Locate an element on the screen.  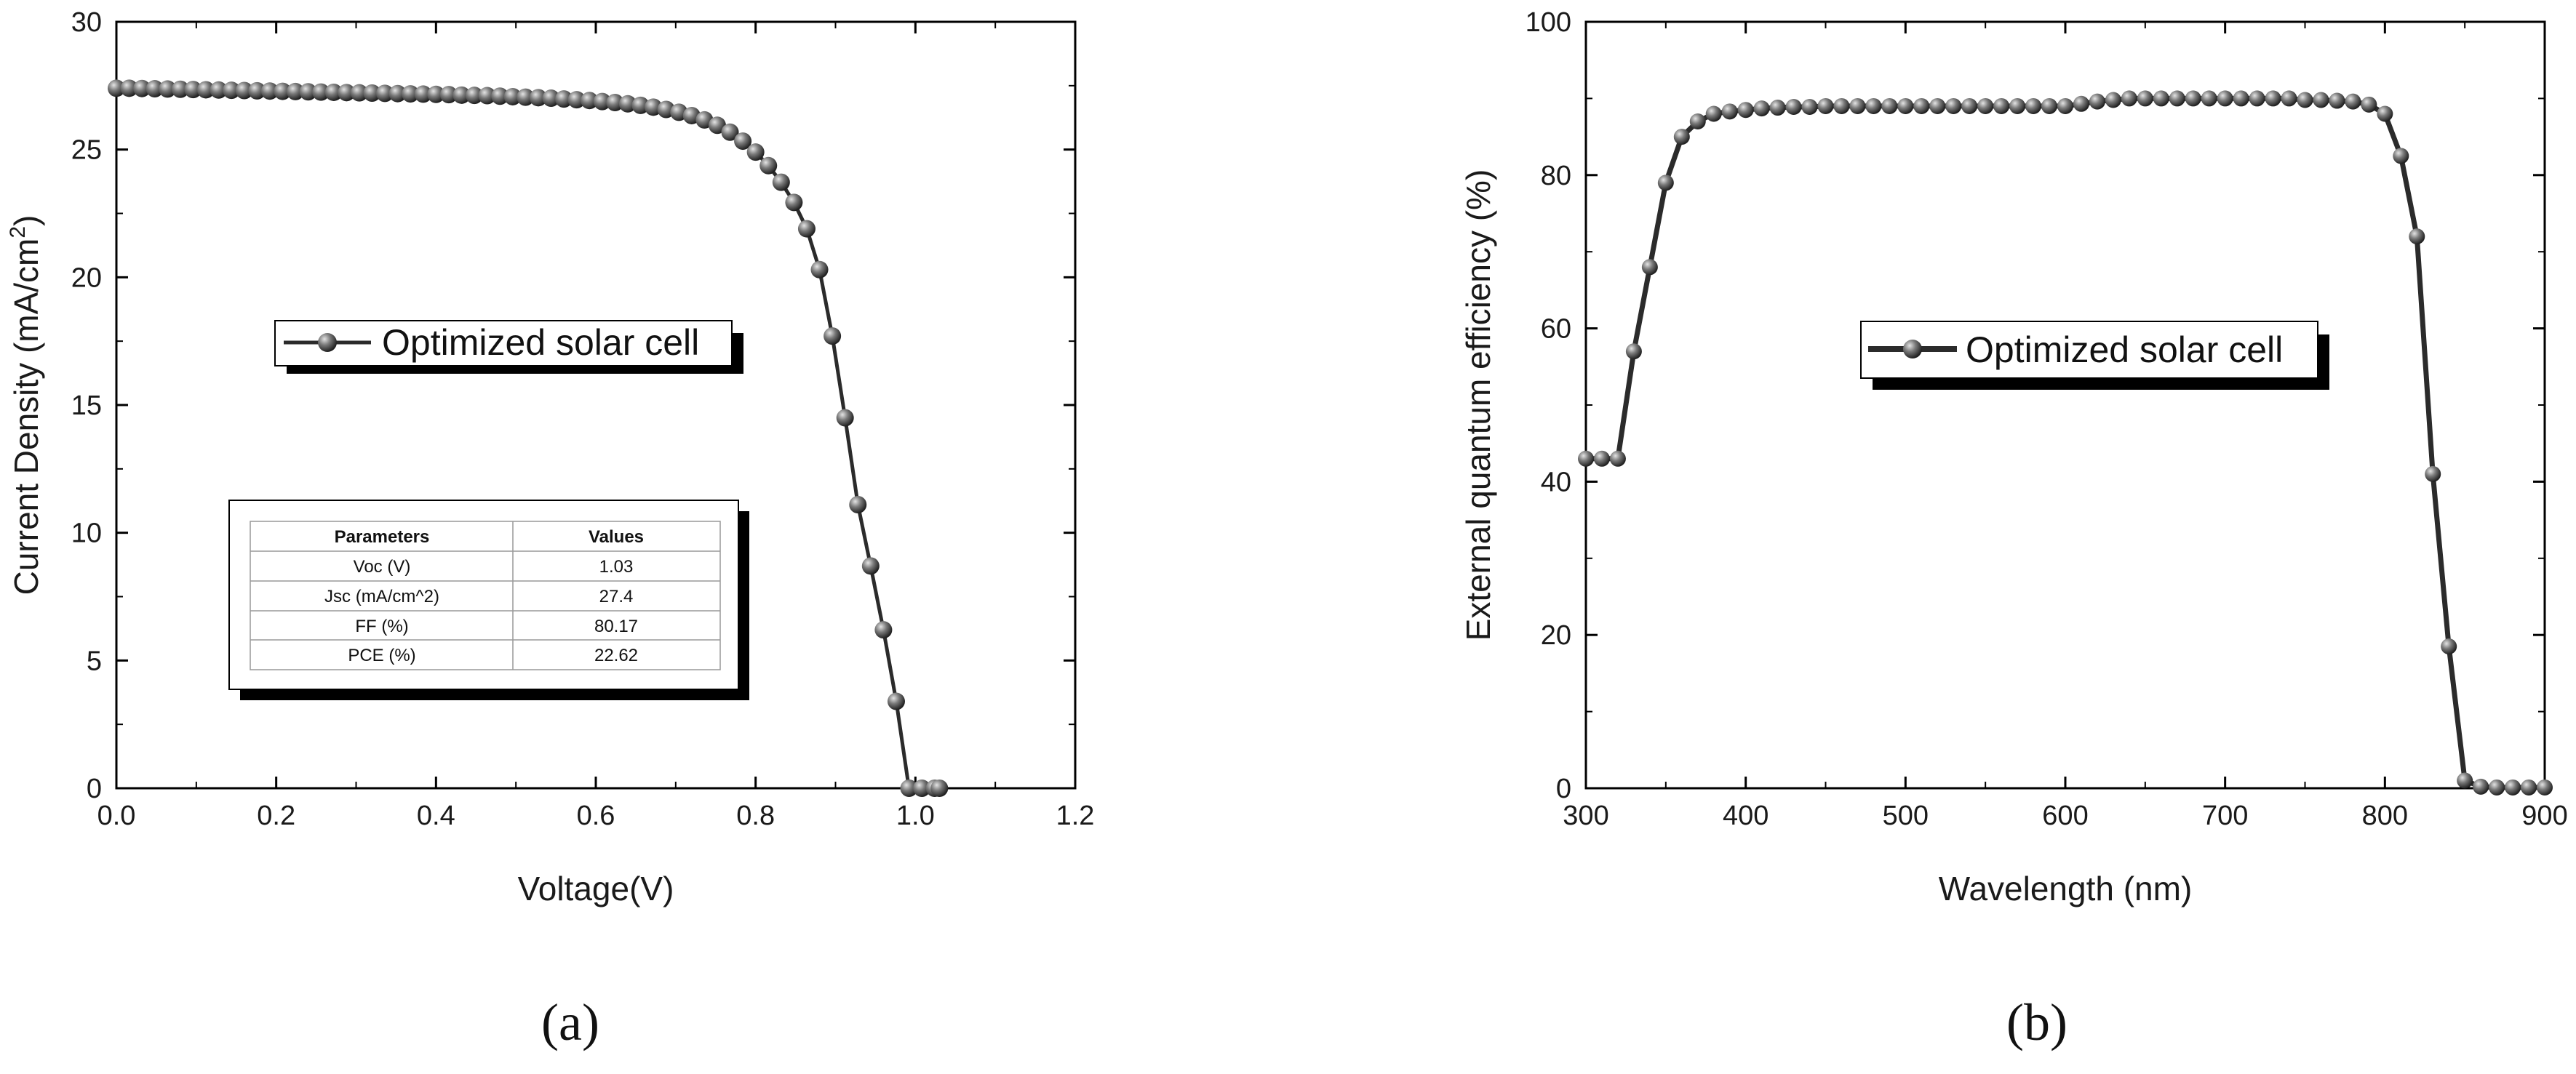
x-tick-label: 500 is located at coordinates (1906, 816).